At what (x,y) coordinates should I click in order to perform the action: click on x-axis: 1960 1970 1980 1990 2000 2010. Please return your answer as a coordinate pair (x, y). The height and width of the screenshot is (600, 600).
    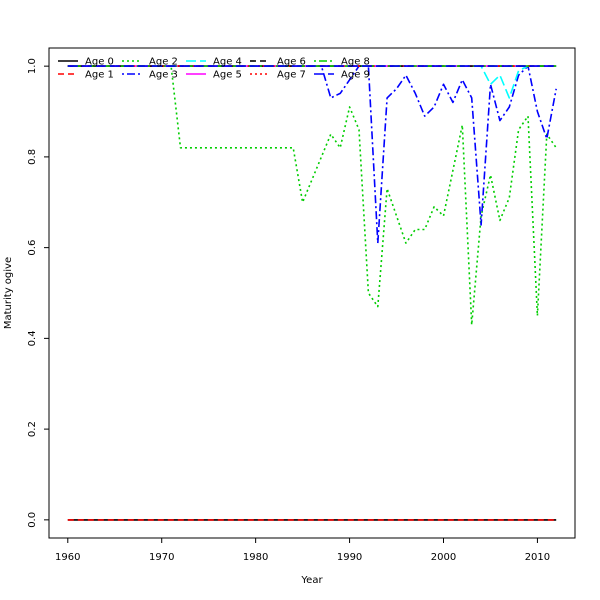
    Looking at the image, I should click on (302, 550).